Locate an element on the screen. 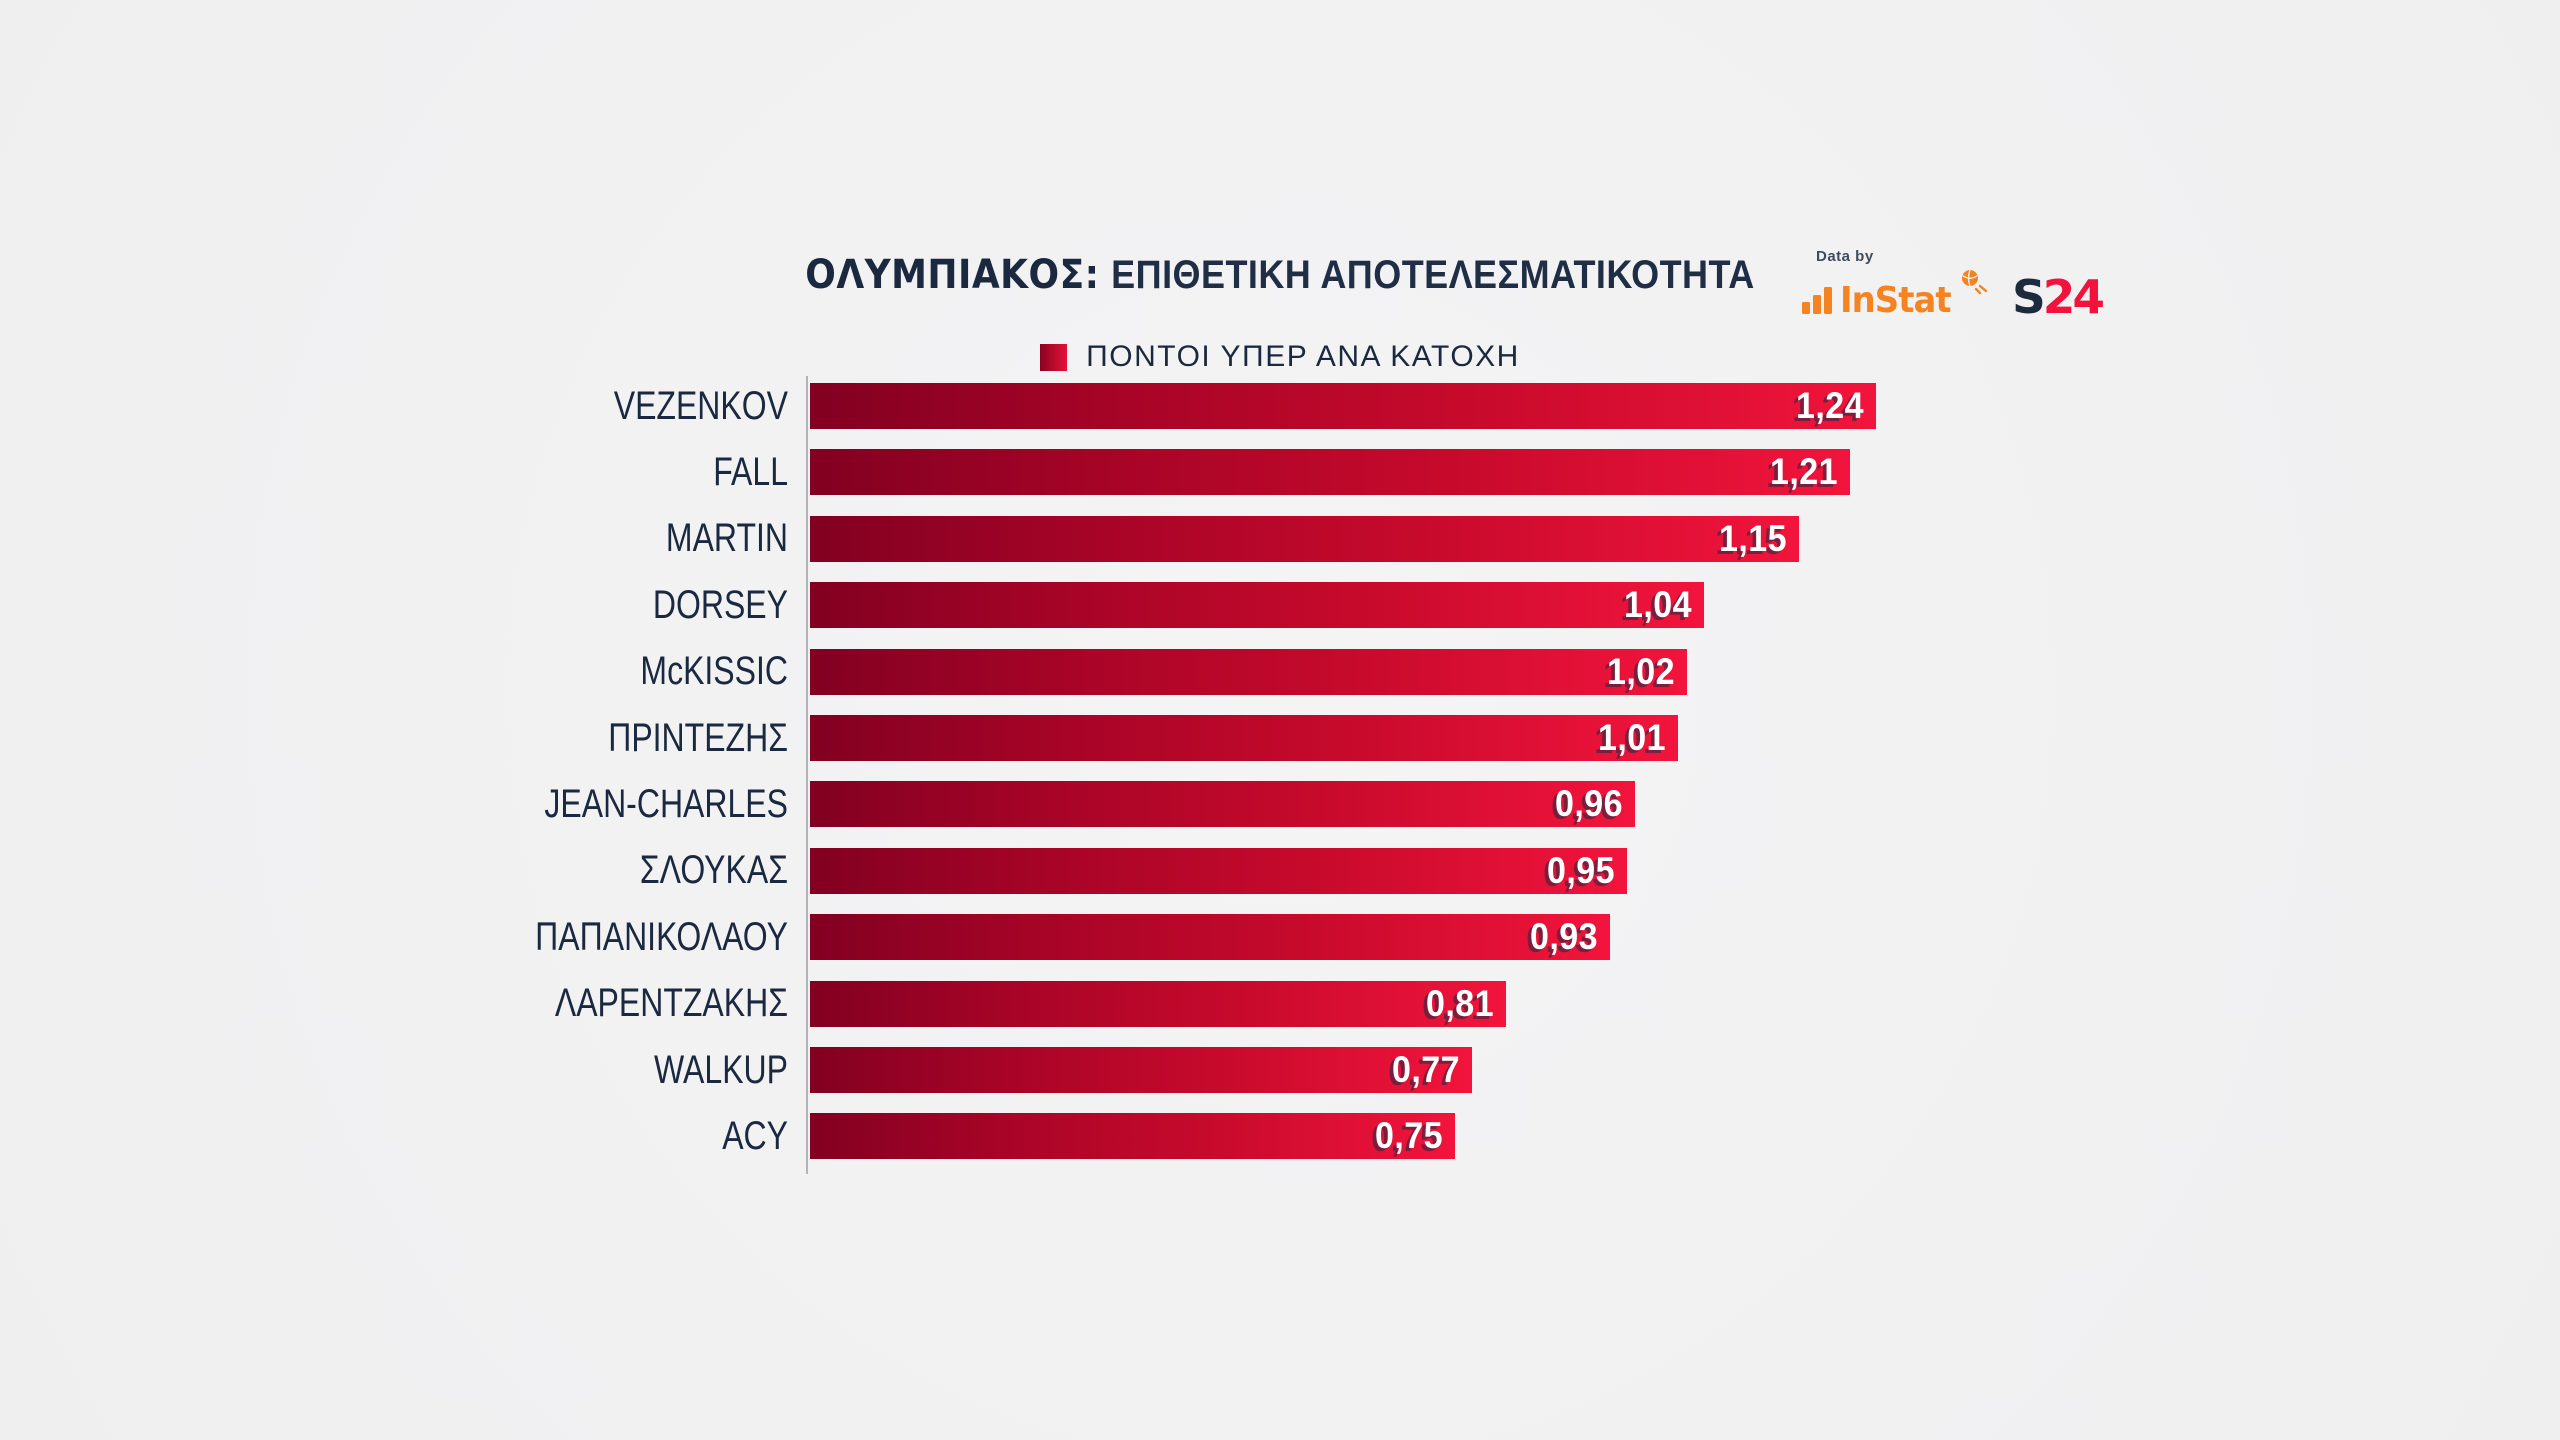 Image resolution: width=2560 pixels, height=1440 pixels. bar: 1,04 is located at coordinates (1257, 605).